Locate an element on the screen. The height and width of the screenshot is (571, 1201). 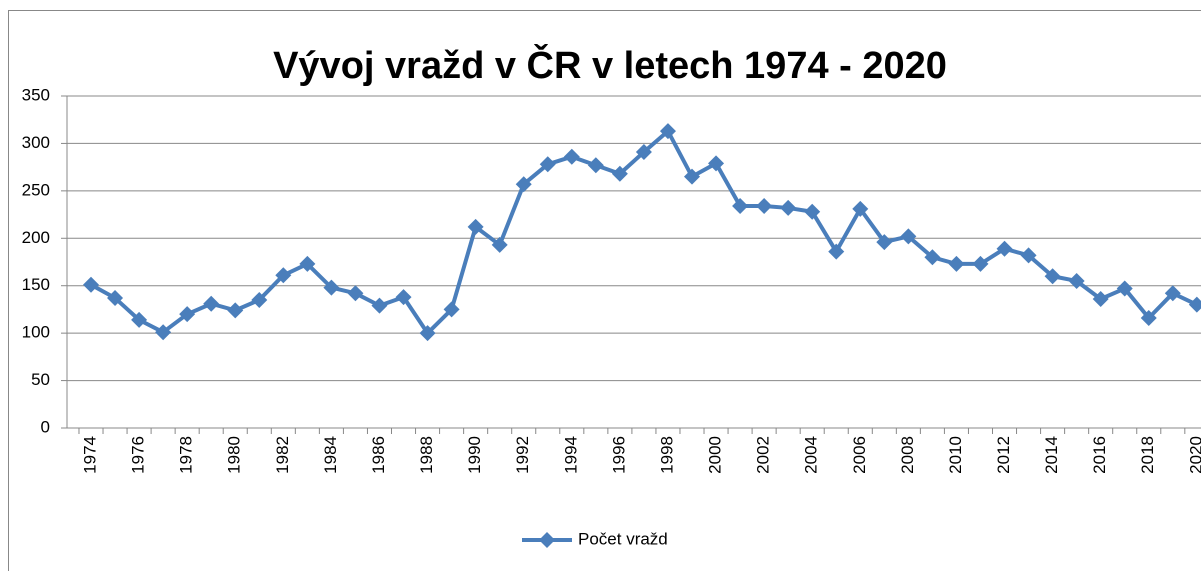
x-tick-label: 2012 is located at coordinates (1003, 455).